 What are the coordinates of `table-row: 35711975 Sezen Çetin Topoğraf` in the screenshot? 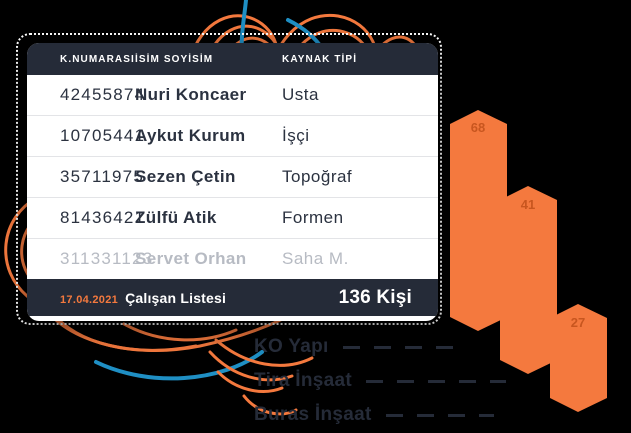 It's located at (232, 177).